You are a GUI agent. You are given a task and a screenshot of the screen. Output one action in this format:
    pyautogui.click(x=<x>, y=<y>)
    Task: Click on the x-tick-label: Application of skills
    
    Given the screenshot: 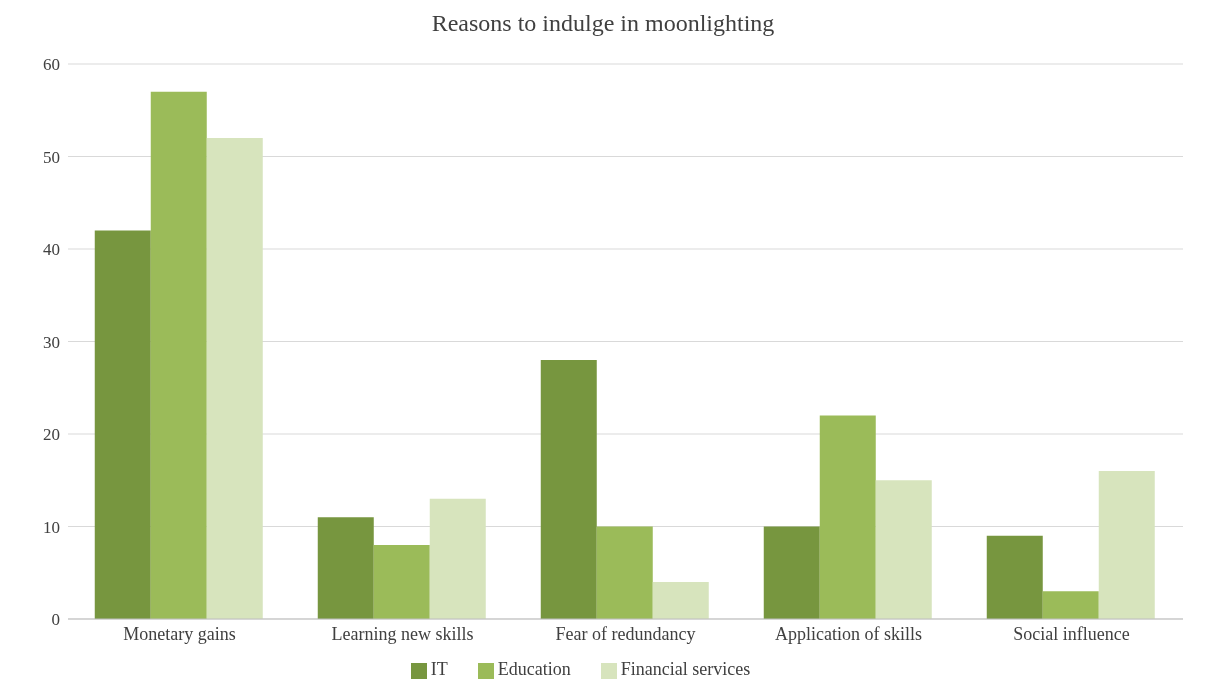 What is the action you would take?
    pyautogui.click(x=848, y=633)
    